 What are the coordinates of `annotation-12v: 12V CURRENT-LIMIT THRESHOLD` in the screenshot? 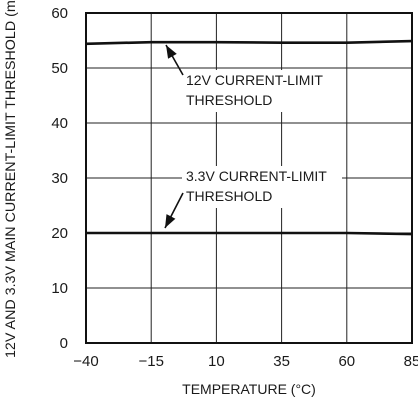 It's located at (253, 78).